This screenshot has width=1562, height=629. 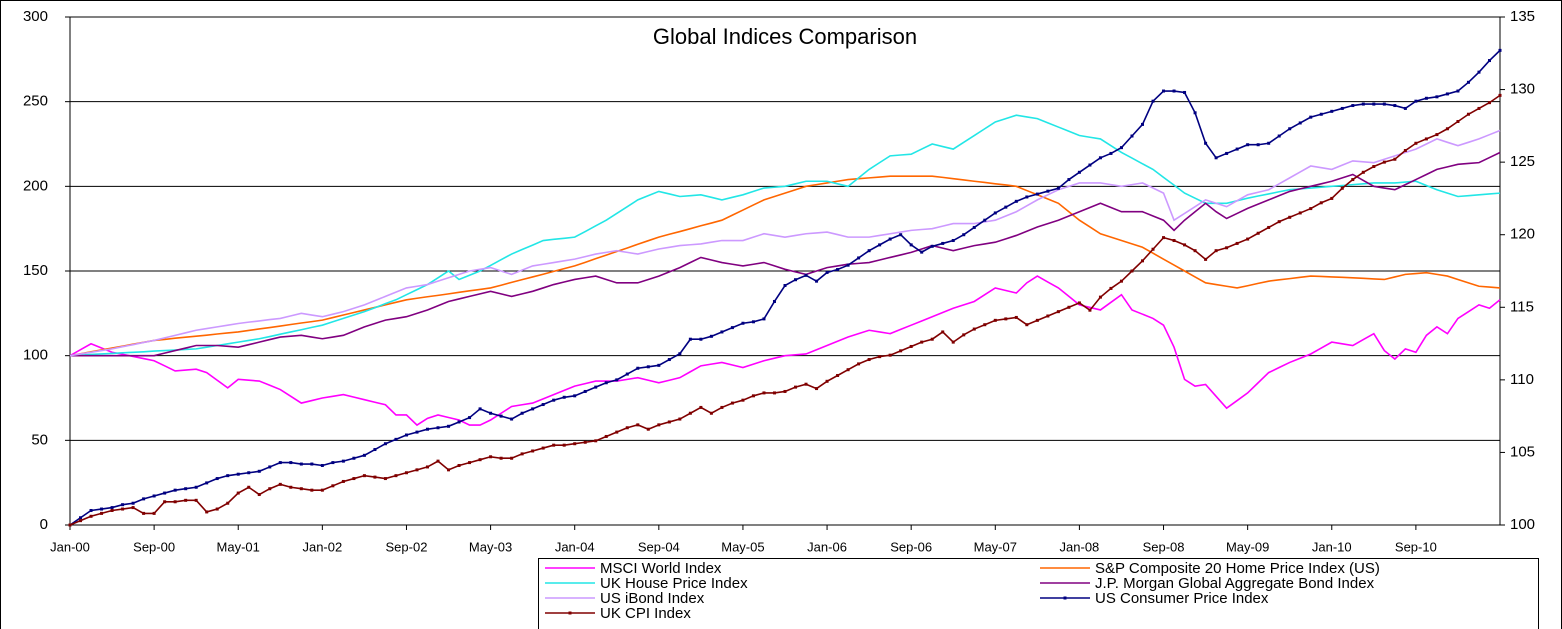 What do you see at coordinates (674, 583) in the screenshot?
I see `legend-label: UK House Price Index` at bounding box center [674, 583].